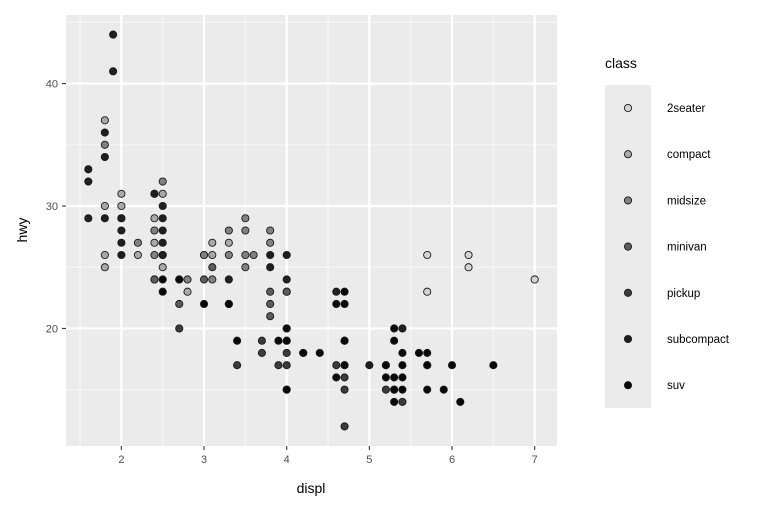  Describe the element at coordinates (686, 201) in the screenshot. I see `legend-label: midsize` at that location.